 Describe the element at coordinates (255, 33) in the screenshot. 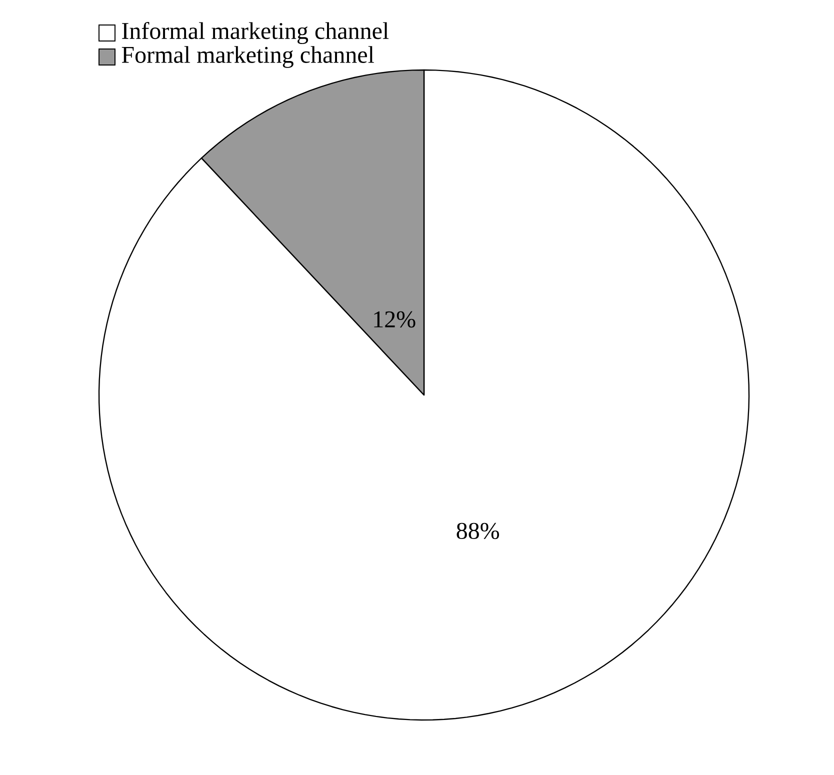

I see `legend-label: Informal marketing channel` at that location.